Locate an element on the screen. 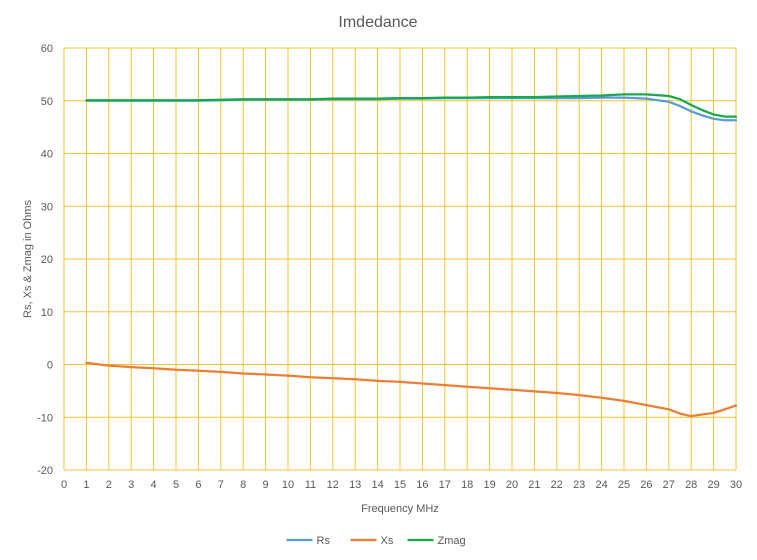  x-tick-label: 8 is located at coordinates (243, 485).